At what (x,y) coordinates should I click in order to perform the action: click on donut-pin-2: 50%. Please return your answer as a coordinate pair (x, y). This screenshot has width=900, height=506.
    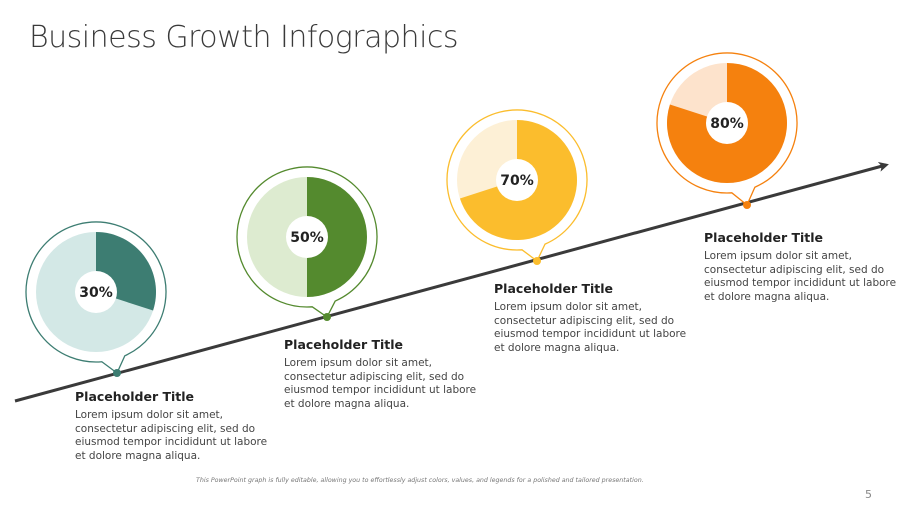
    Looking at the image, I should click on (307, 243).